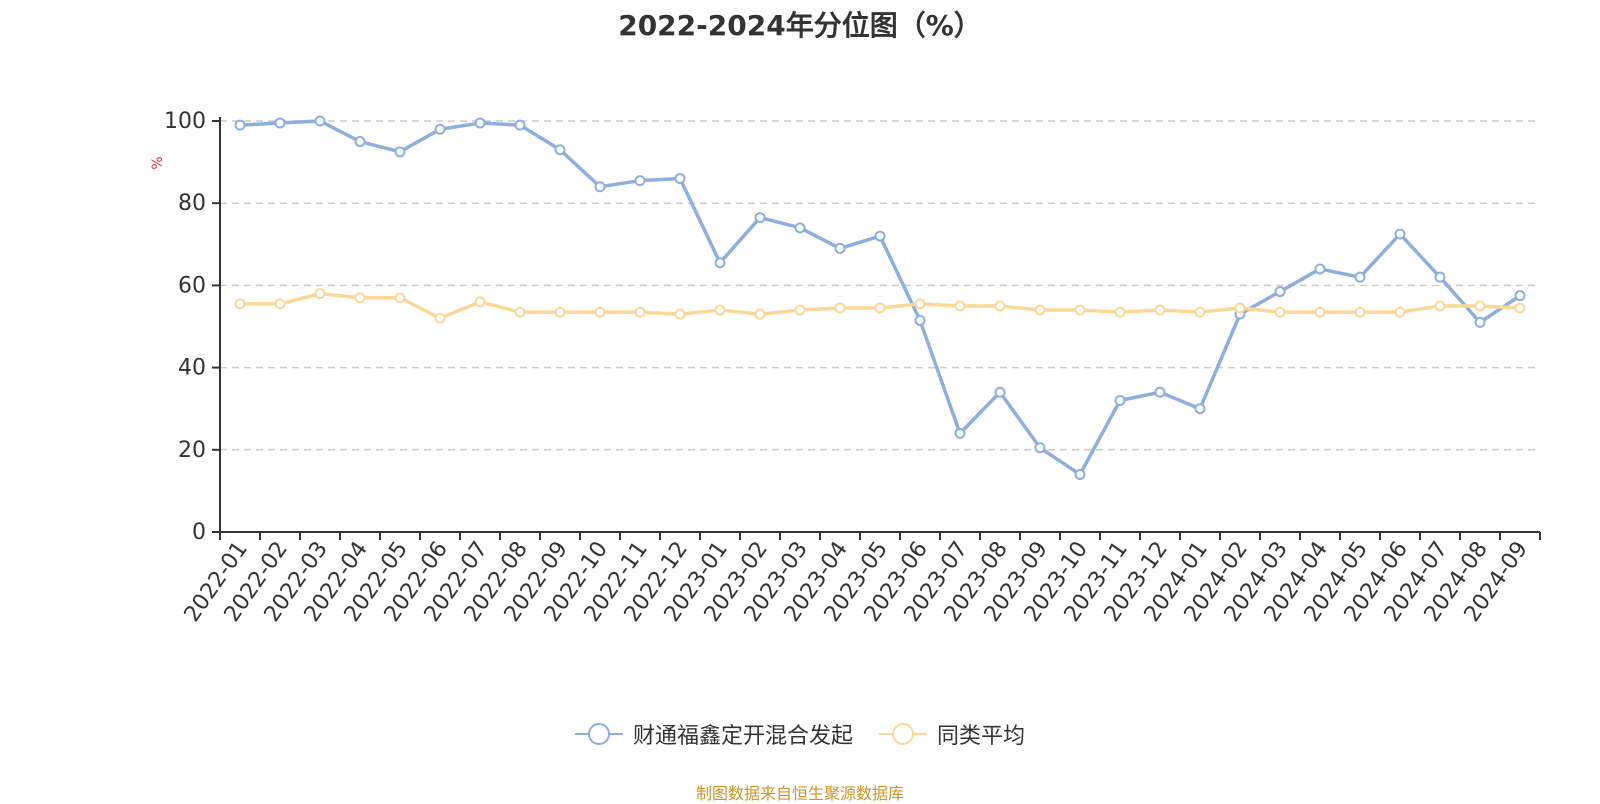  Describe the element at coordinates (800, 25) in the screenshot. I see `chart-title: 2022-2024年分位图（%）` at that location.